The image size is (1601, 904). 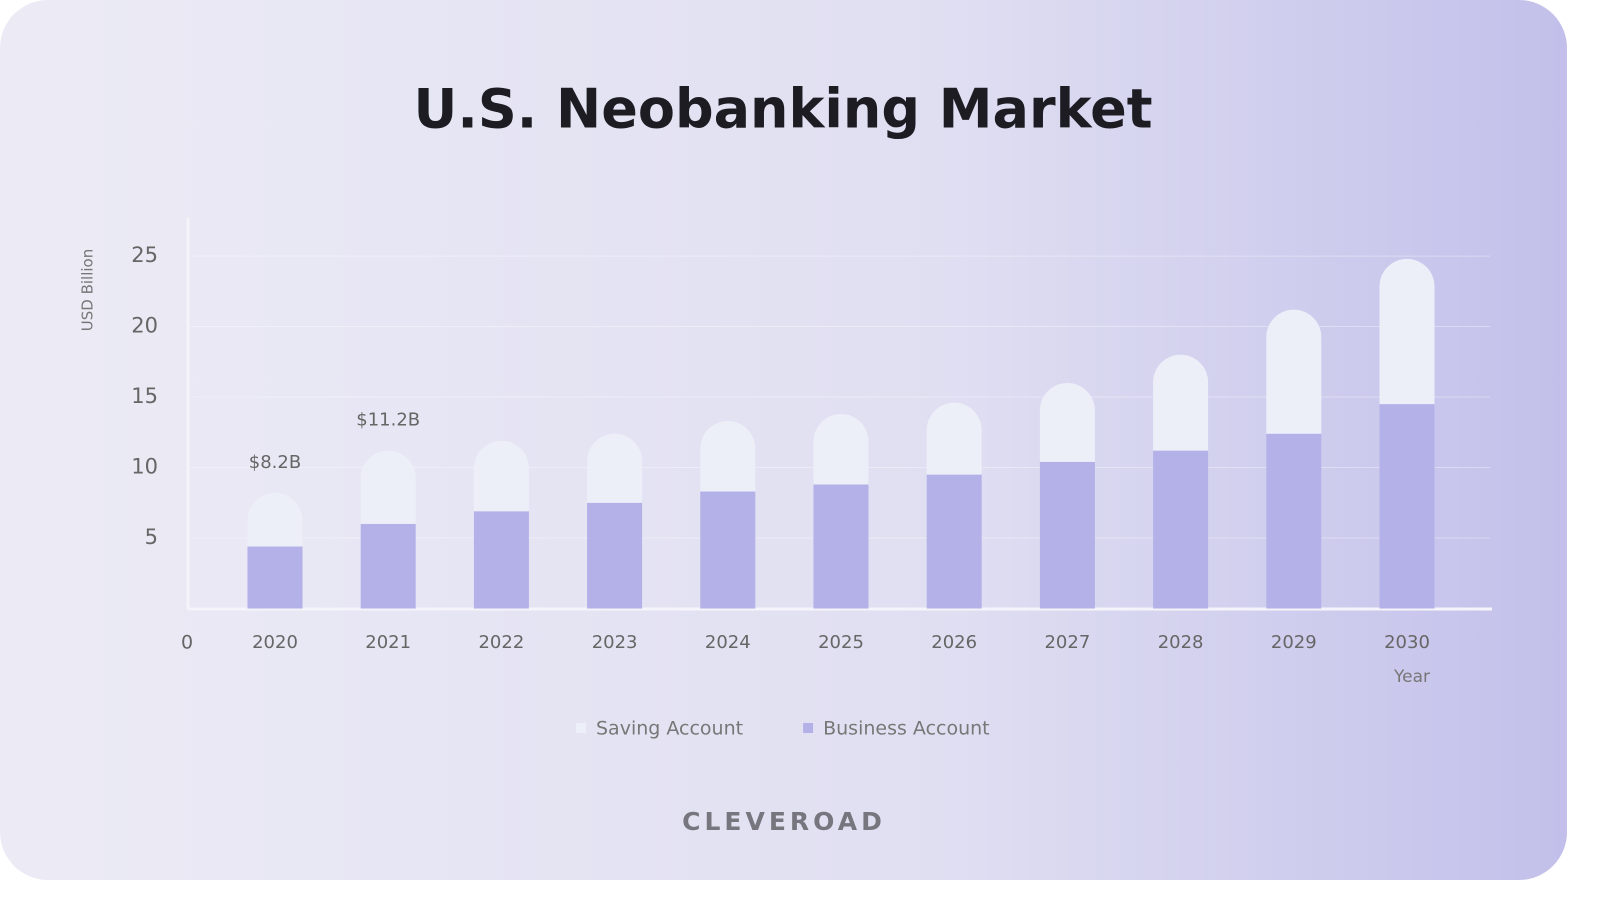 What do you see at coordinates (1411, 677) in the screenshot?
I see `x-axis-label: Year` at bounding box center [1411, 677].